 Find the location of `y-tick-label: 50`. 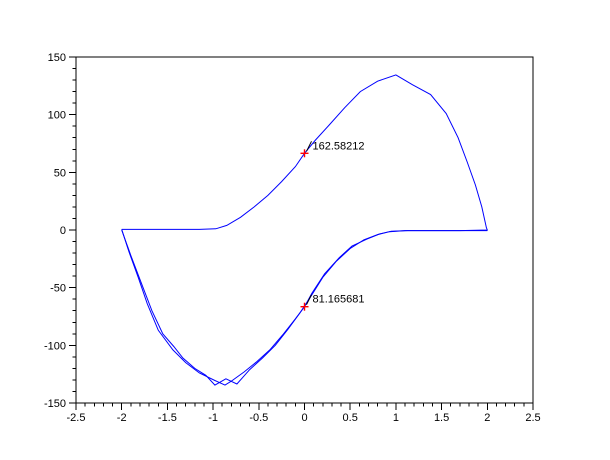

y-tick-label: 50 is located at coordinates (60, 173).